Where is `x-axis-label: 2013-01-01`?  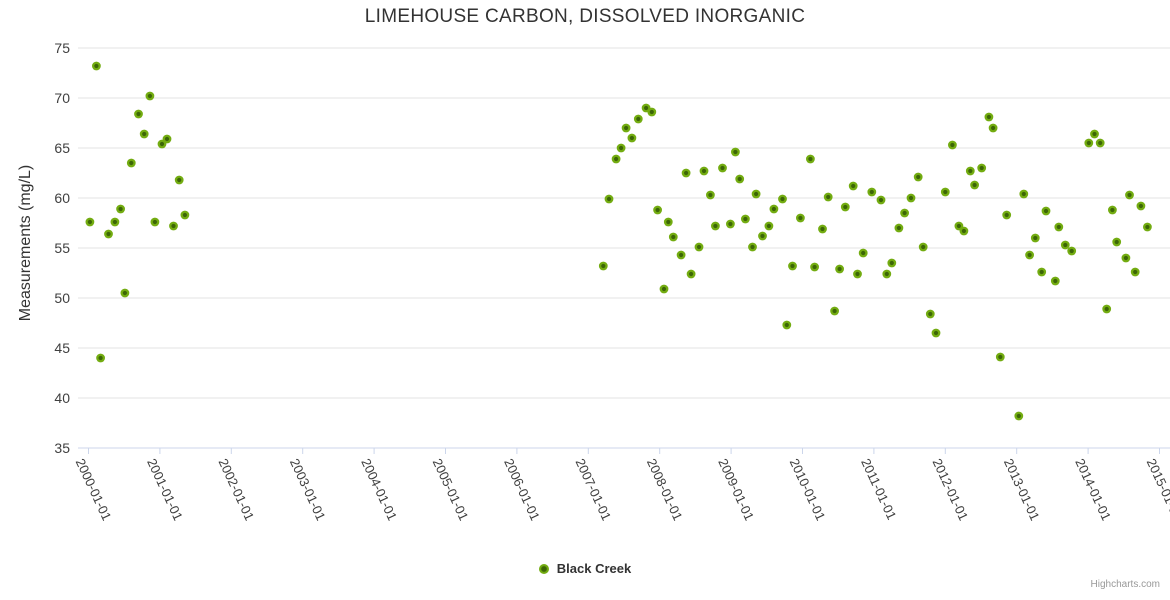 x-axis-label: 2013-01-01 is located at coordinates (1022, 489).